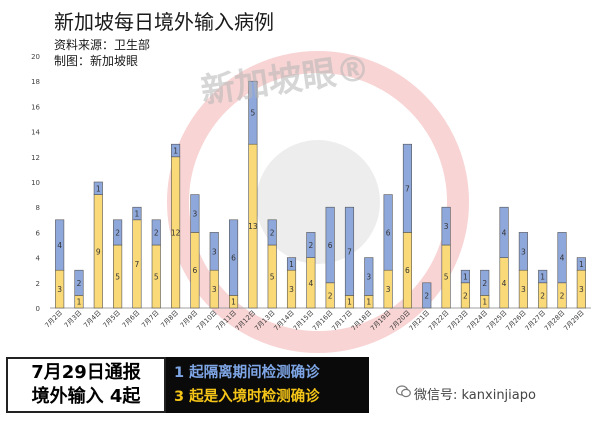 This screenshot has width=601, height=427. Describe the element at coordinates (35, 107) in the screenshot. I see `y-tick-label: 16` at that location.